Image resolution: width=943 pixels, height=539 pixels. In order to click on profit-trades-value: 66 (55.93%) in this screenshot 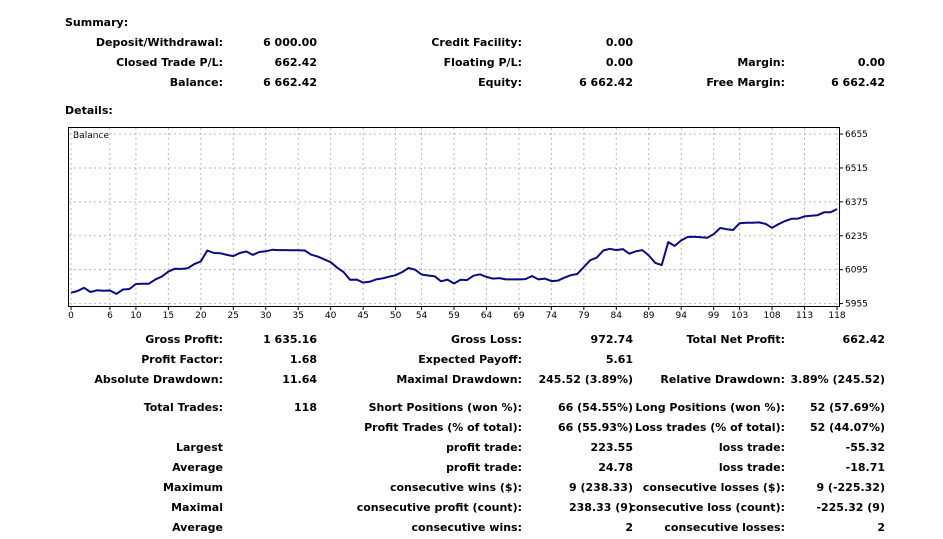, I will do `click(595, 427)`.